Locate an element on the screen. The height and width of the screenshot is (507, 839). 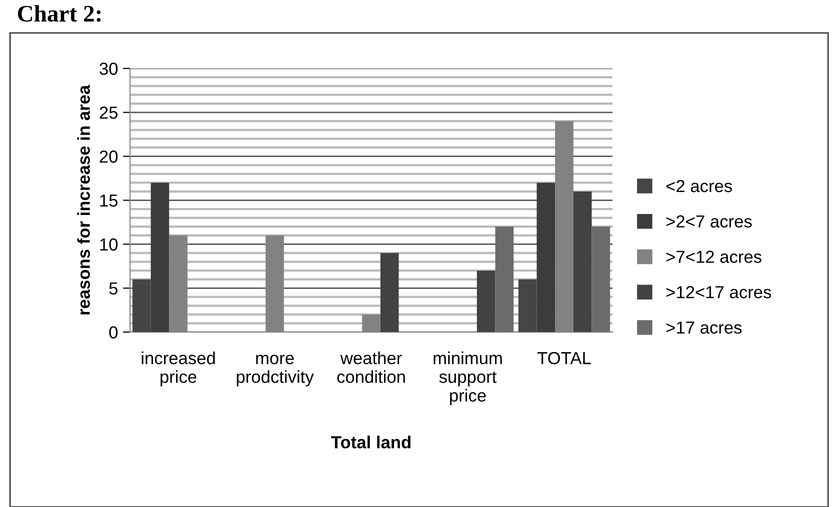
x-axis-title: Total land is located at coordinates (370, 442).